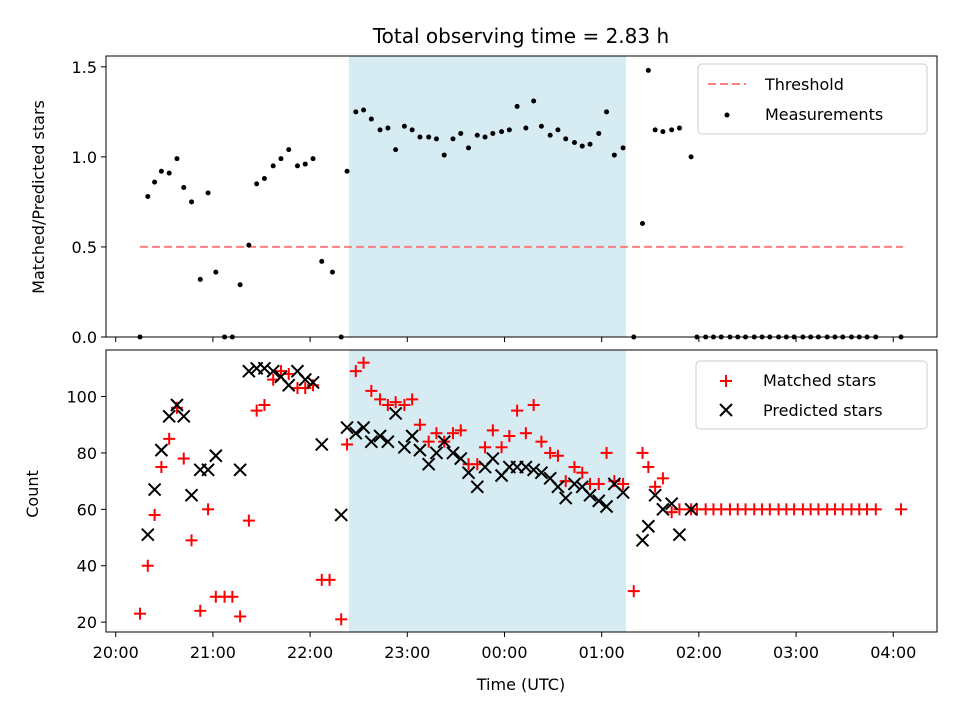 The width and height of the screenshot is (960, 720). Describe the element at coordinates (804, 84) in the screenshot. I see `legend-threshold-label: Threshold` at that location.